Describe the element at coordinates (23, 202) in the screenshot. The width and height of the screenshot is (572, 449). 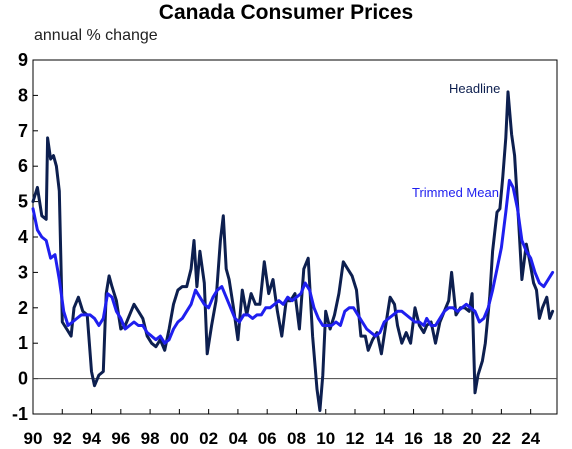
I see `y-tick-label: 5` at that location.